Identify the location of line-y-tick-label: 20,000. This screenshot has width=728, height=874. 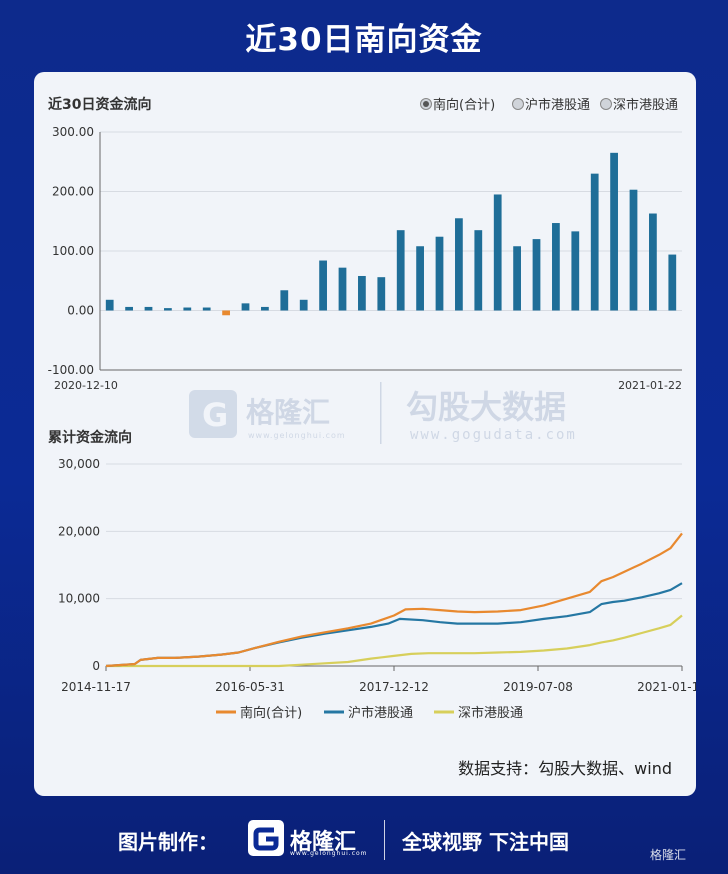
(79, 531).